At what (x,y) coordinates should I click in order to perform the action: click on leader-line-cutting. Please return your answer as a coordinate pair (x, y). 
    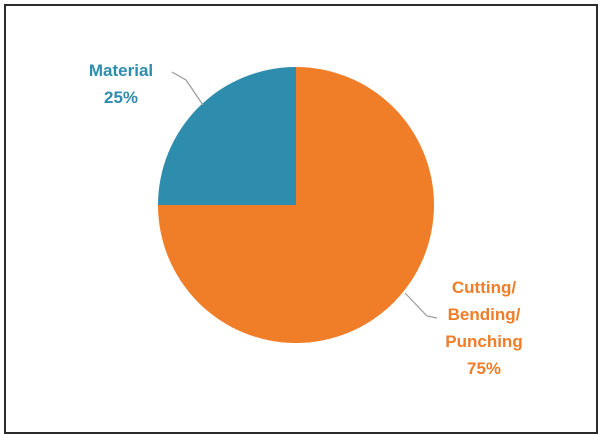
    Looking at the image, I should click on (421, 305).